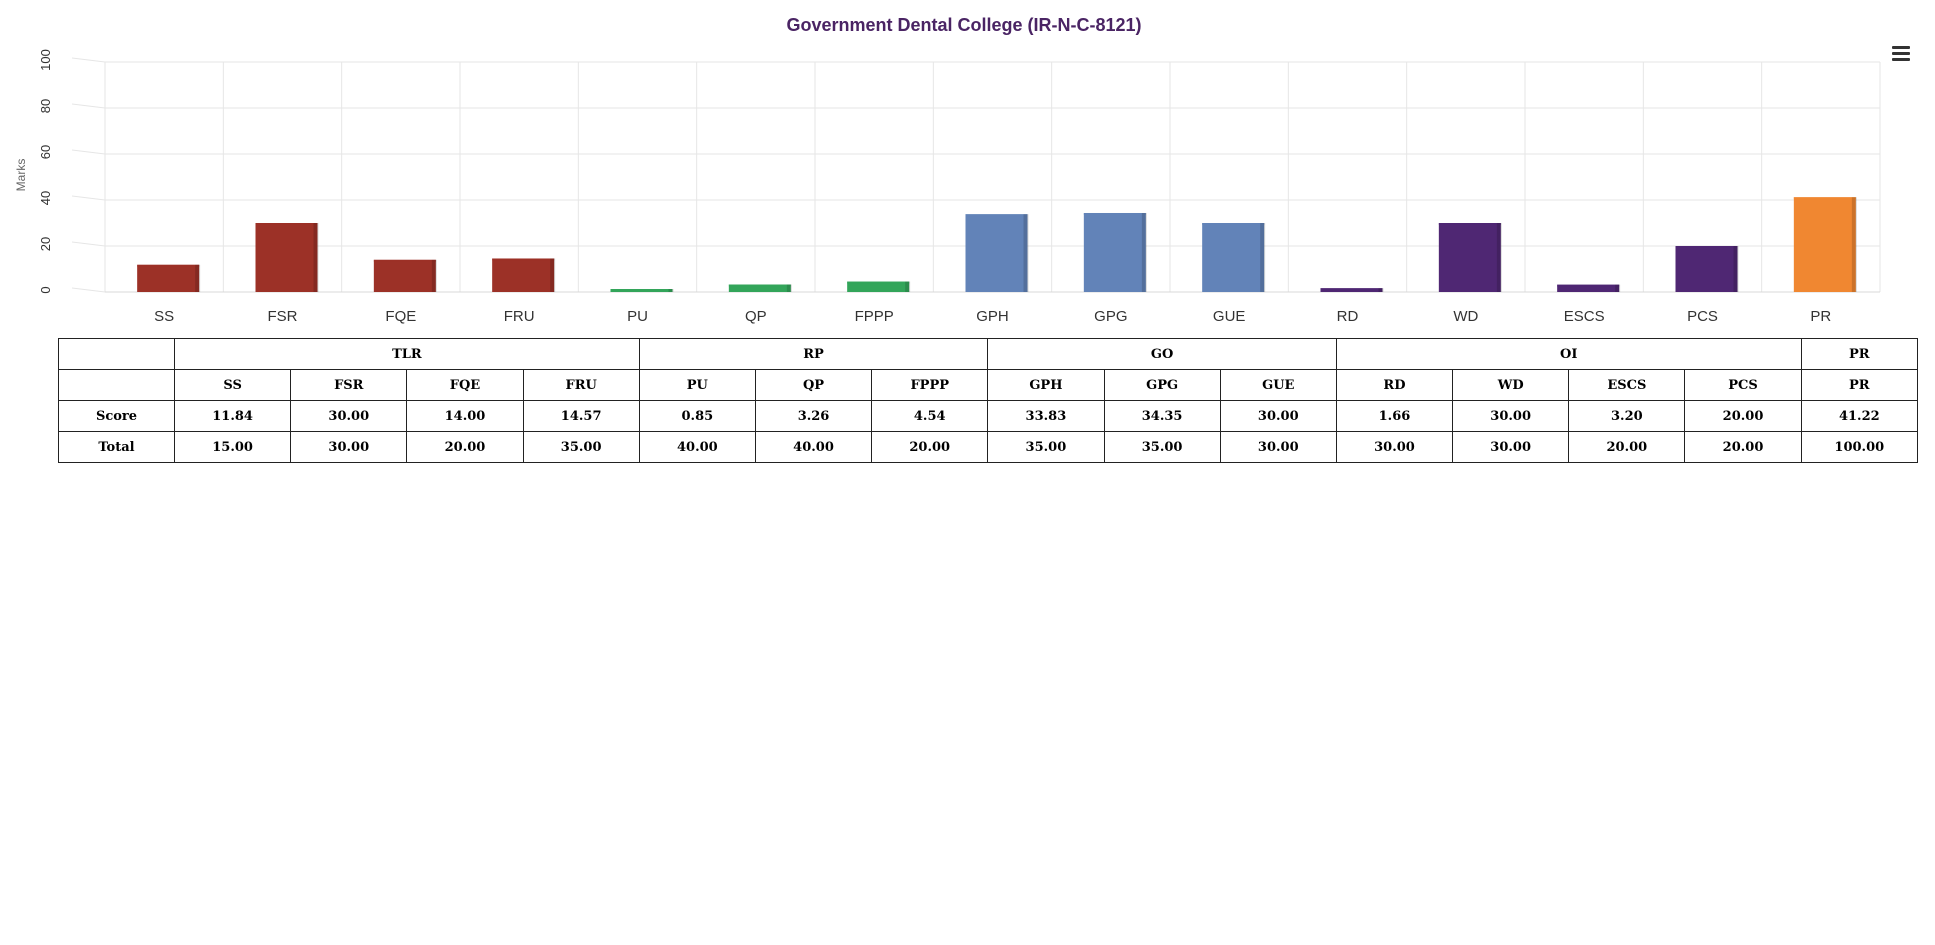 This screenshot has width=1935, height=945. Describe the element at coordinates (697, 447) in the screenshot. I see `table-cell: 40.00` at that location.